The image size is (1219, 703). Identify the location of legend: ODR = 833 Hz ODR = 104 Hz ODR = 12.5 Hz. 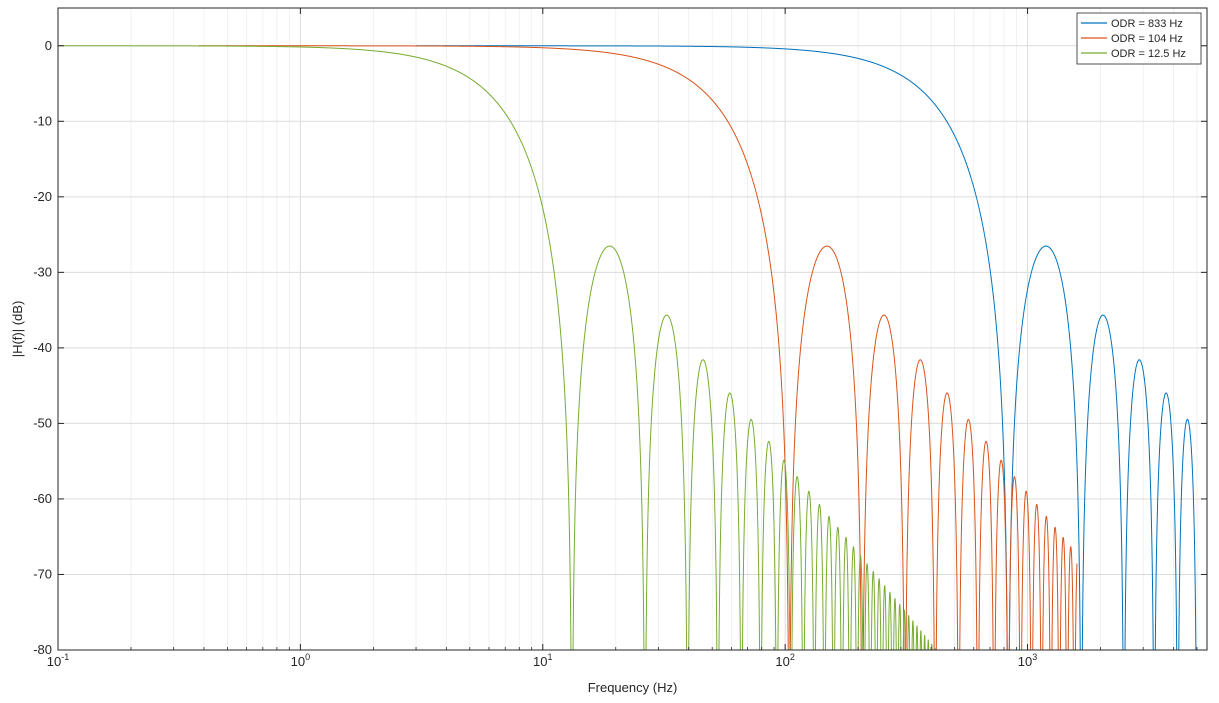
(1139, 38).